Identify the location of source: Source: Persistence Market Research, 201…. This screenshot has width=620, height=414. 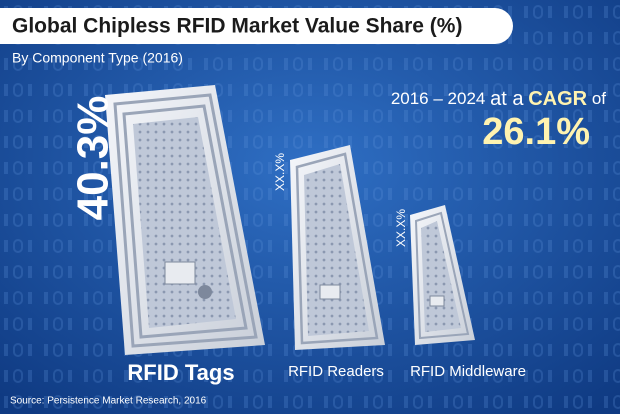
(108, 401).